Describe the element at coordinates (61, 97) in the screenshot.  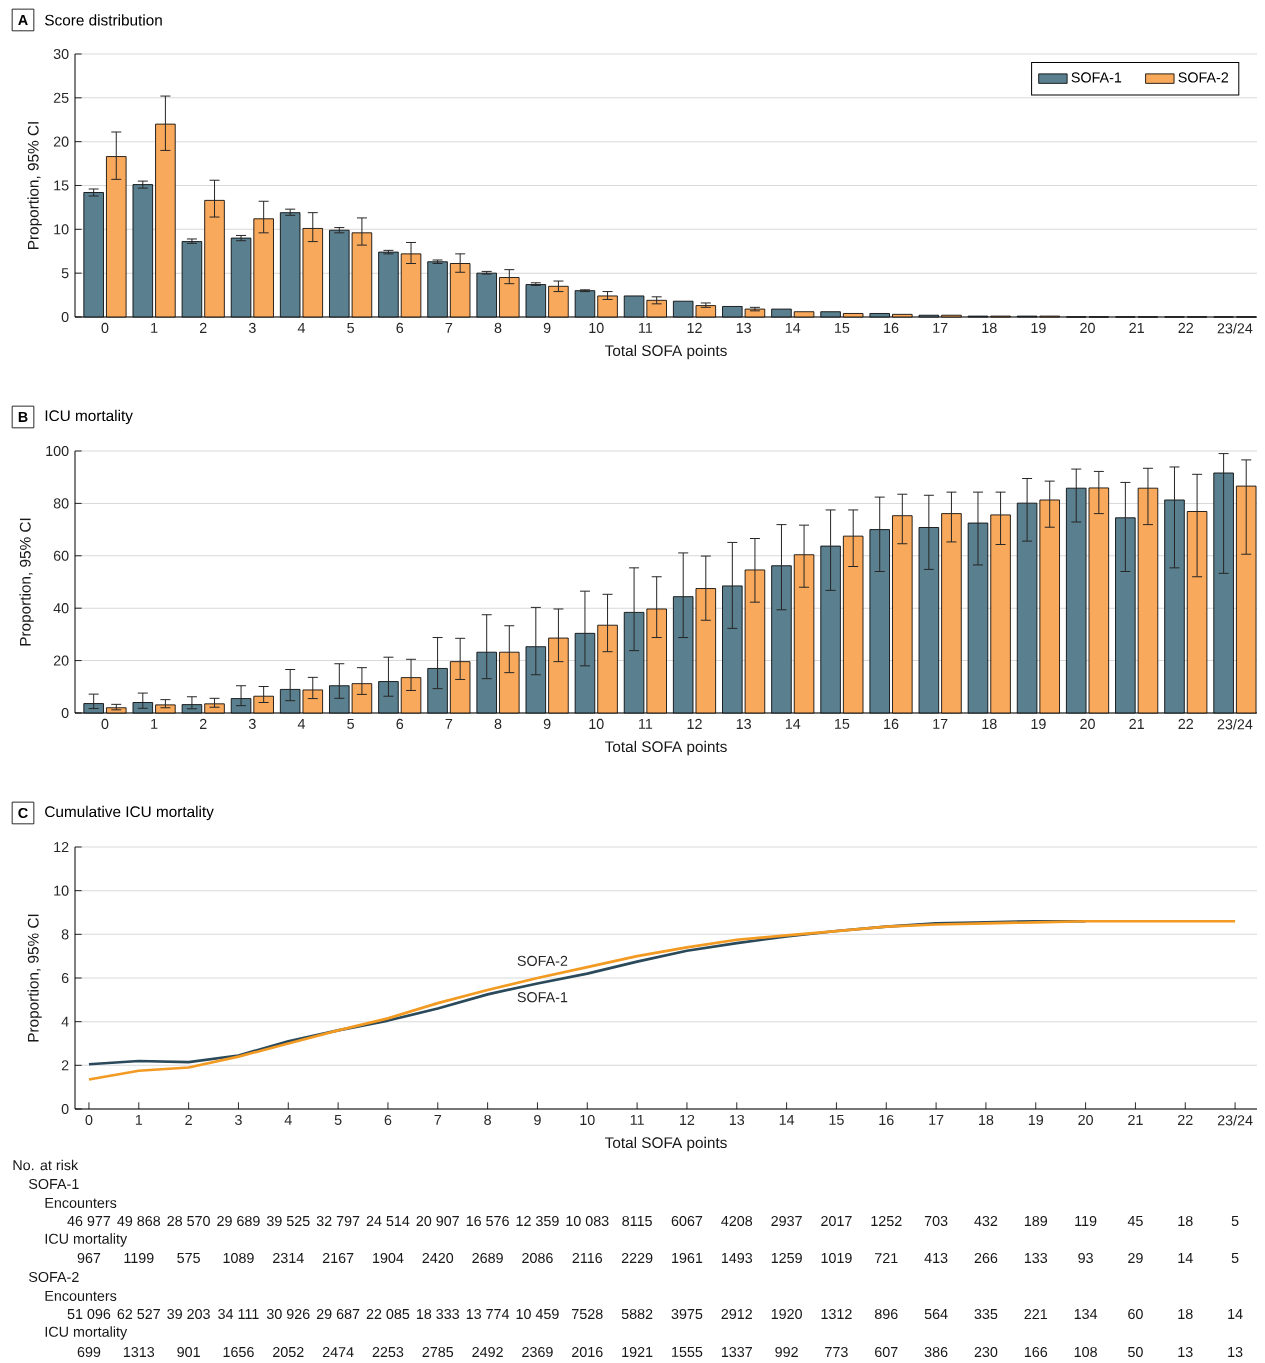
I see `y-tick-label: 25` at that location.